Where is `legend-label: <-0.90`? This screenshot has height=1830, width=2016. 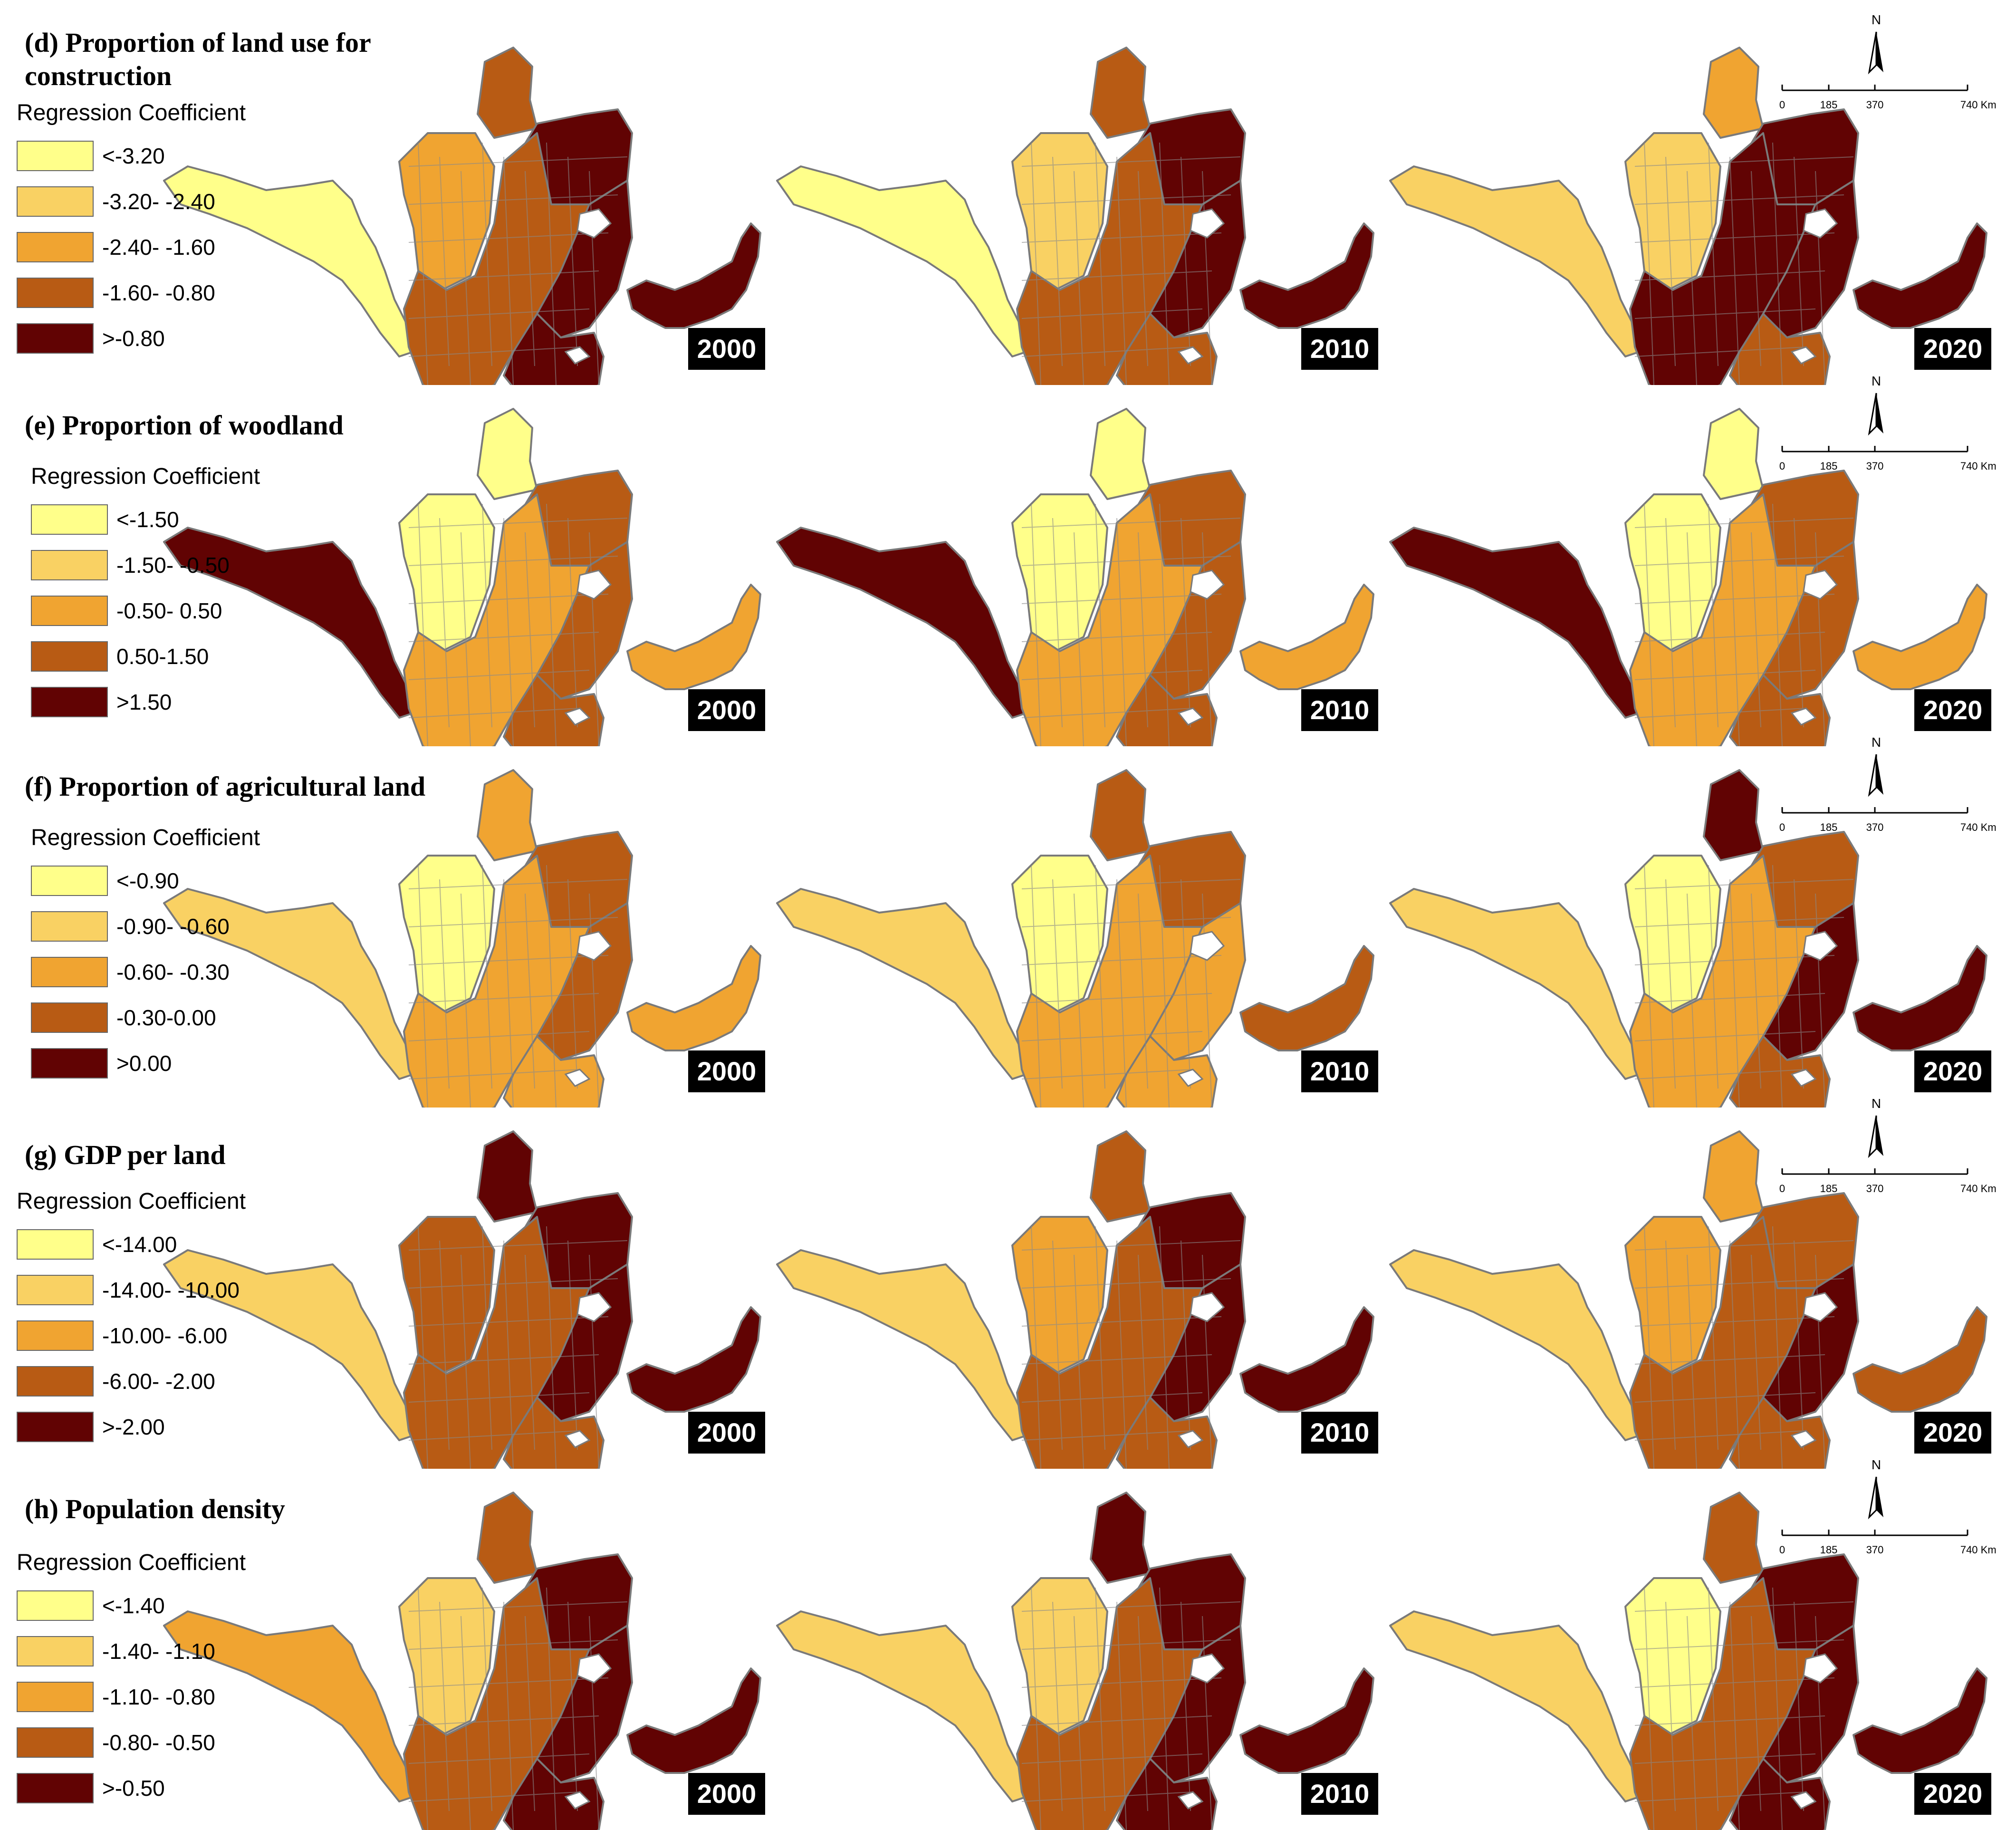 legend-label: <-0.90 is located at coordinates (147, 880).